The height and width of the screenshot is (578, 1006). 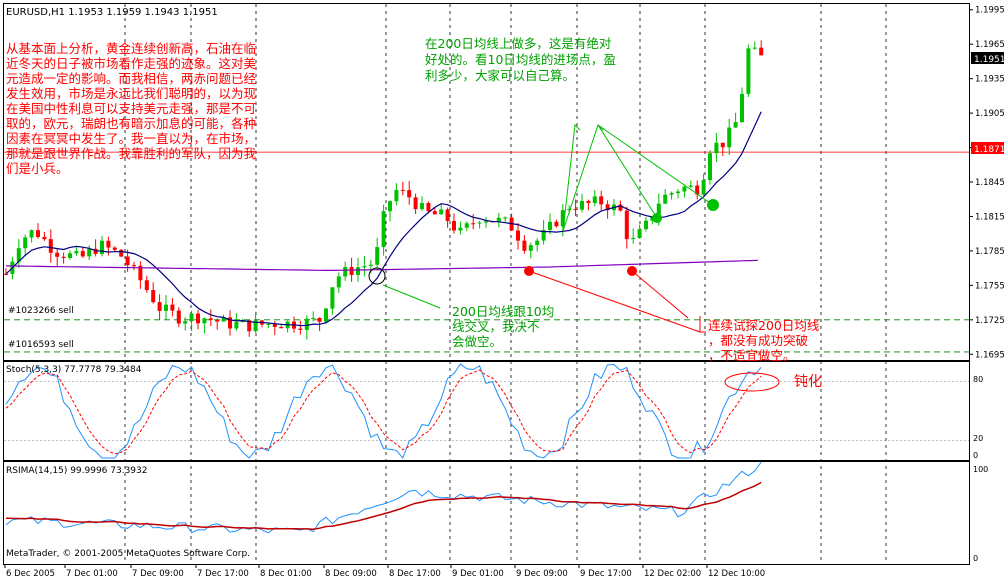 What do you see at coordinates (808, 382) in the screenshot?
I see `blunt-label: 钝化` at bounding box center [808, 382].